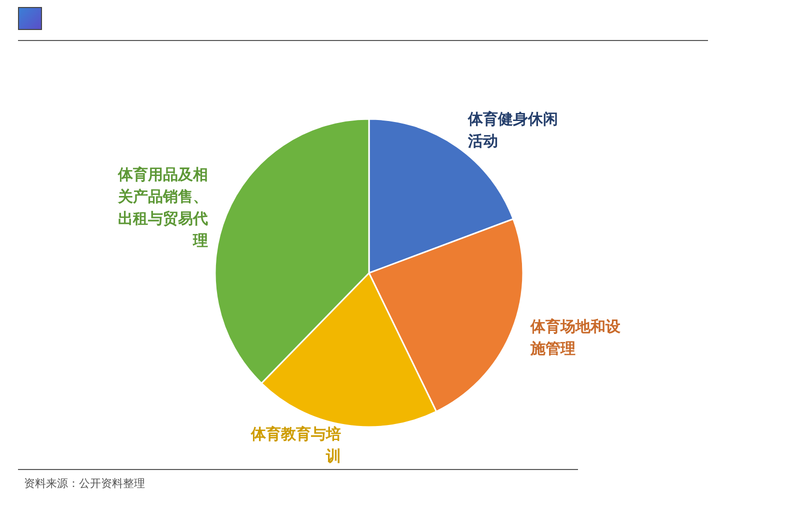 This screenshot has width=809, height=509. I want to click on slice-label: 体育健身休闲活动, so click(512, 130).